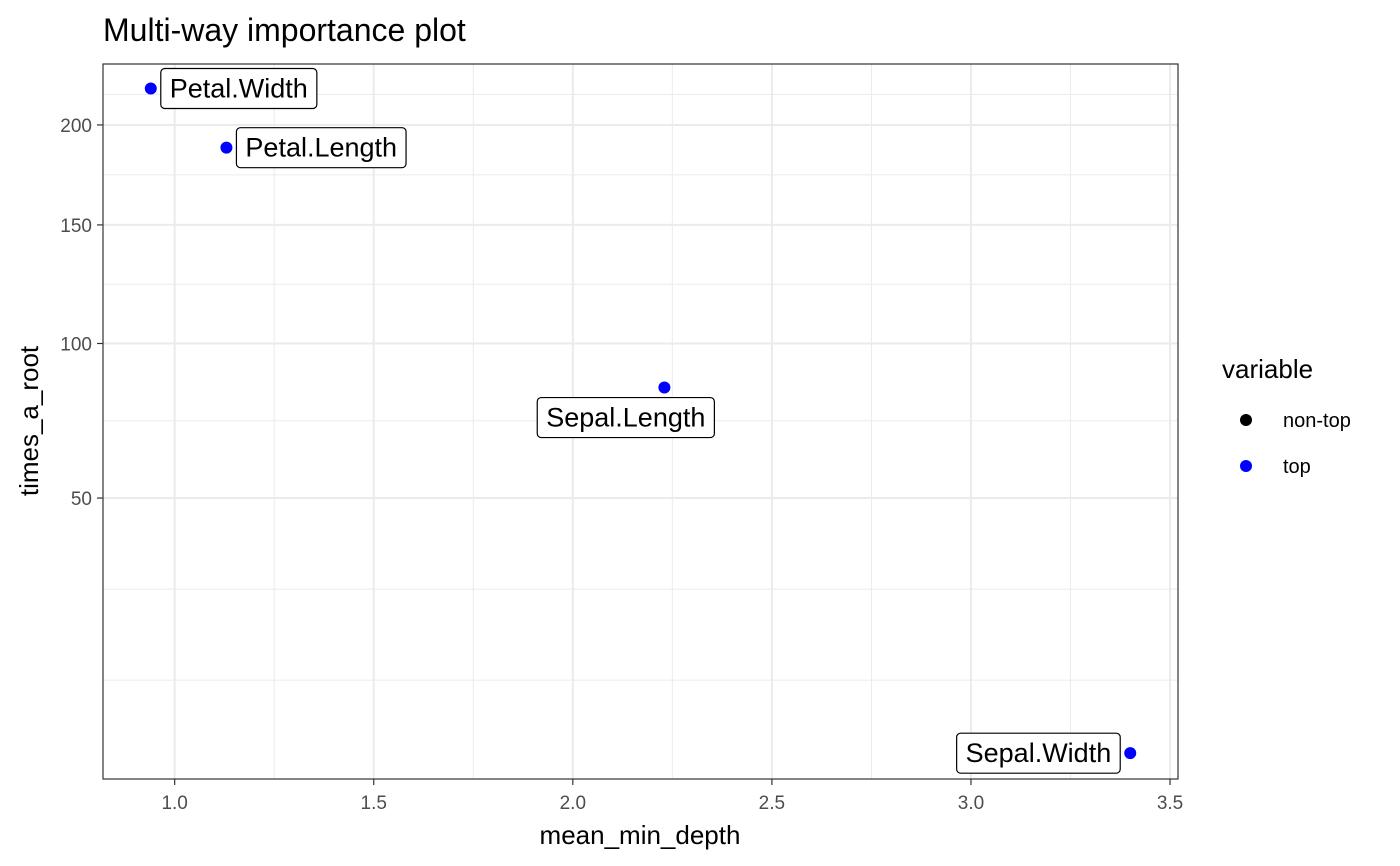 The height and width of the screenshot is (866, 1400). Describe the element at coordinates (1297, 467) in the screenshot. I see `legend-label-top: top` at that location.